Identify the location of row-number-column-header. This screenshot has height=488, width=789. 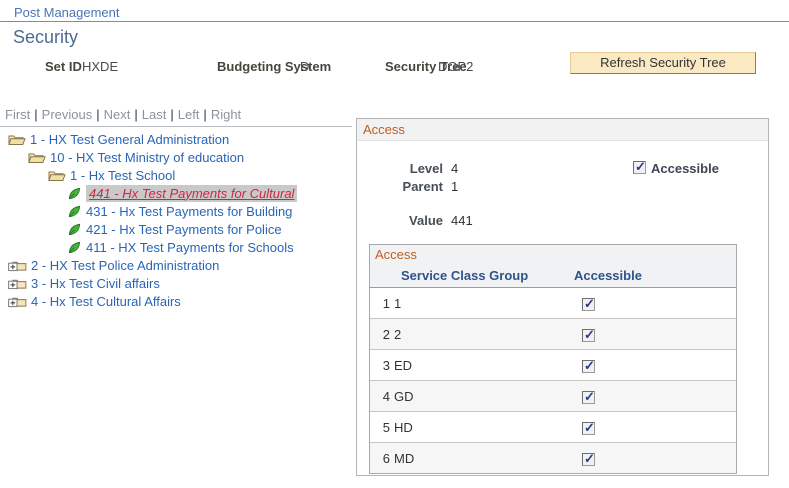
(381, 276).